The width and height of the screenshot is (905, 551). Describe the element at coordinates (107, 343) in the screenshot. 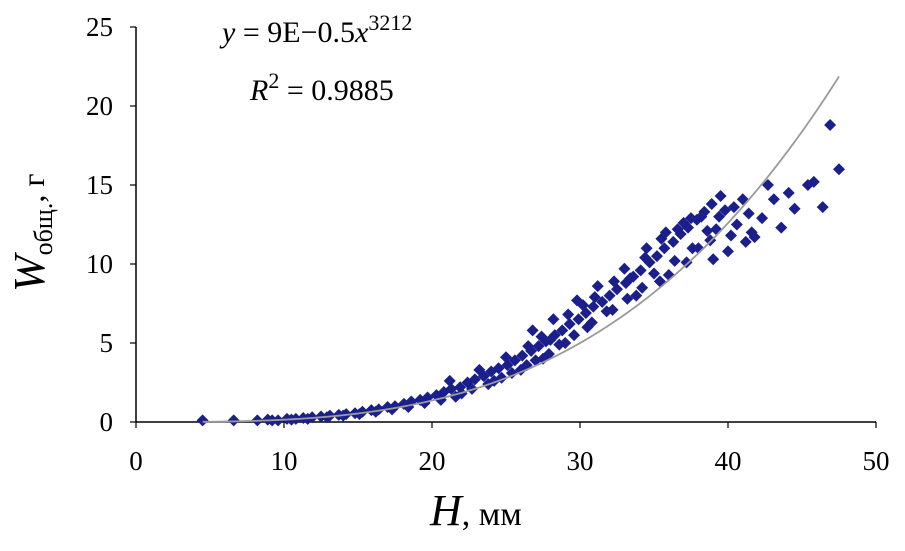

I see `y-tick-label: 5` at that location.